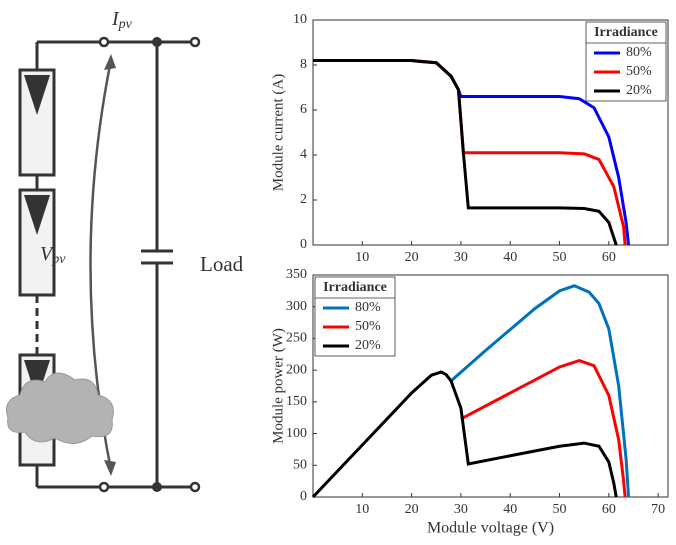  I want to click on y-tick-label: 10, so click(300, 19).